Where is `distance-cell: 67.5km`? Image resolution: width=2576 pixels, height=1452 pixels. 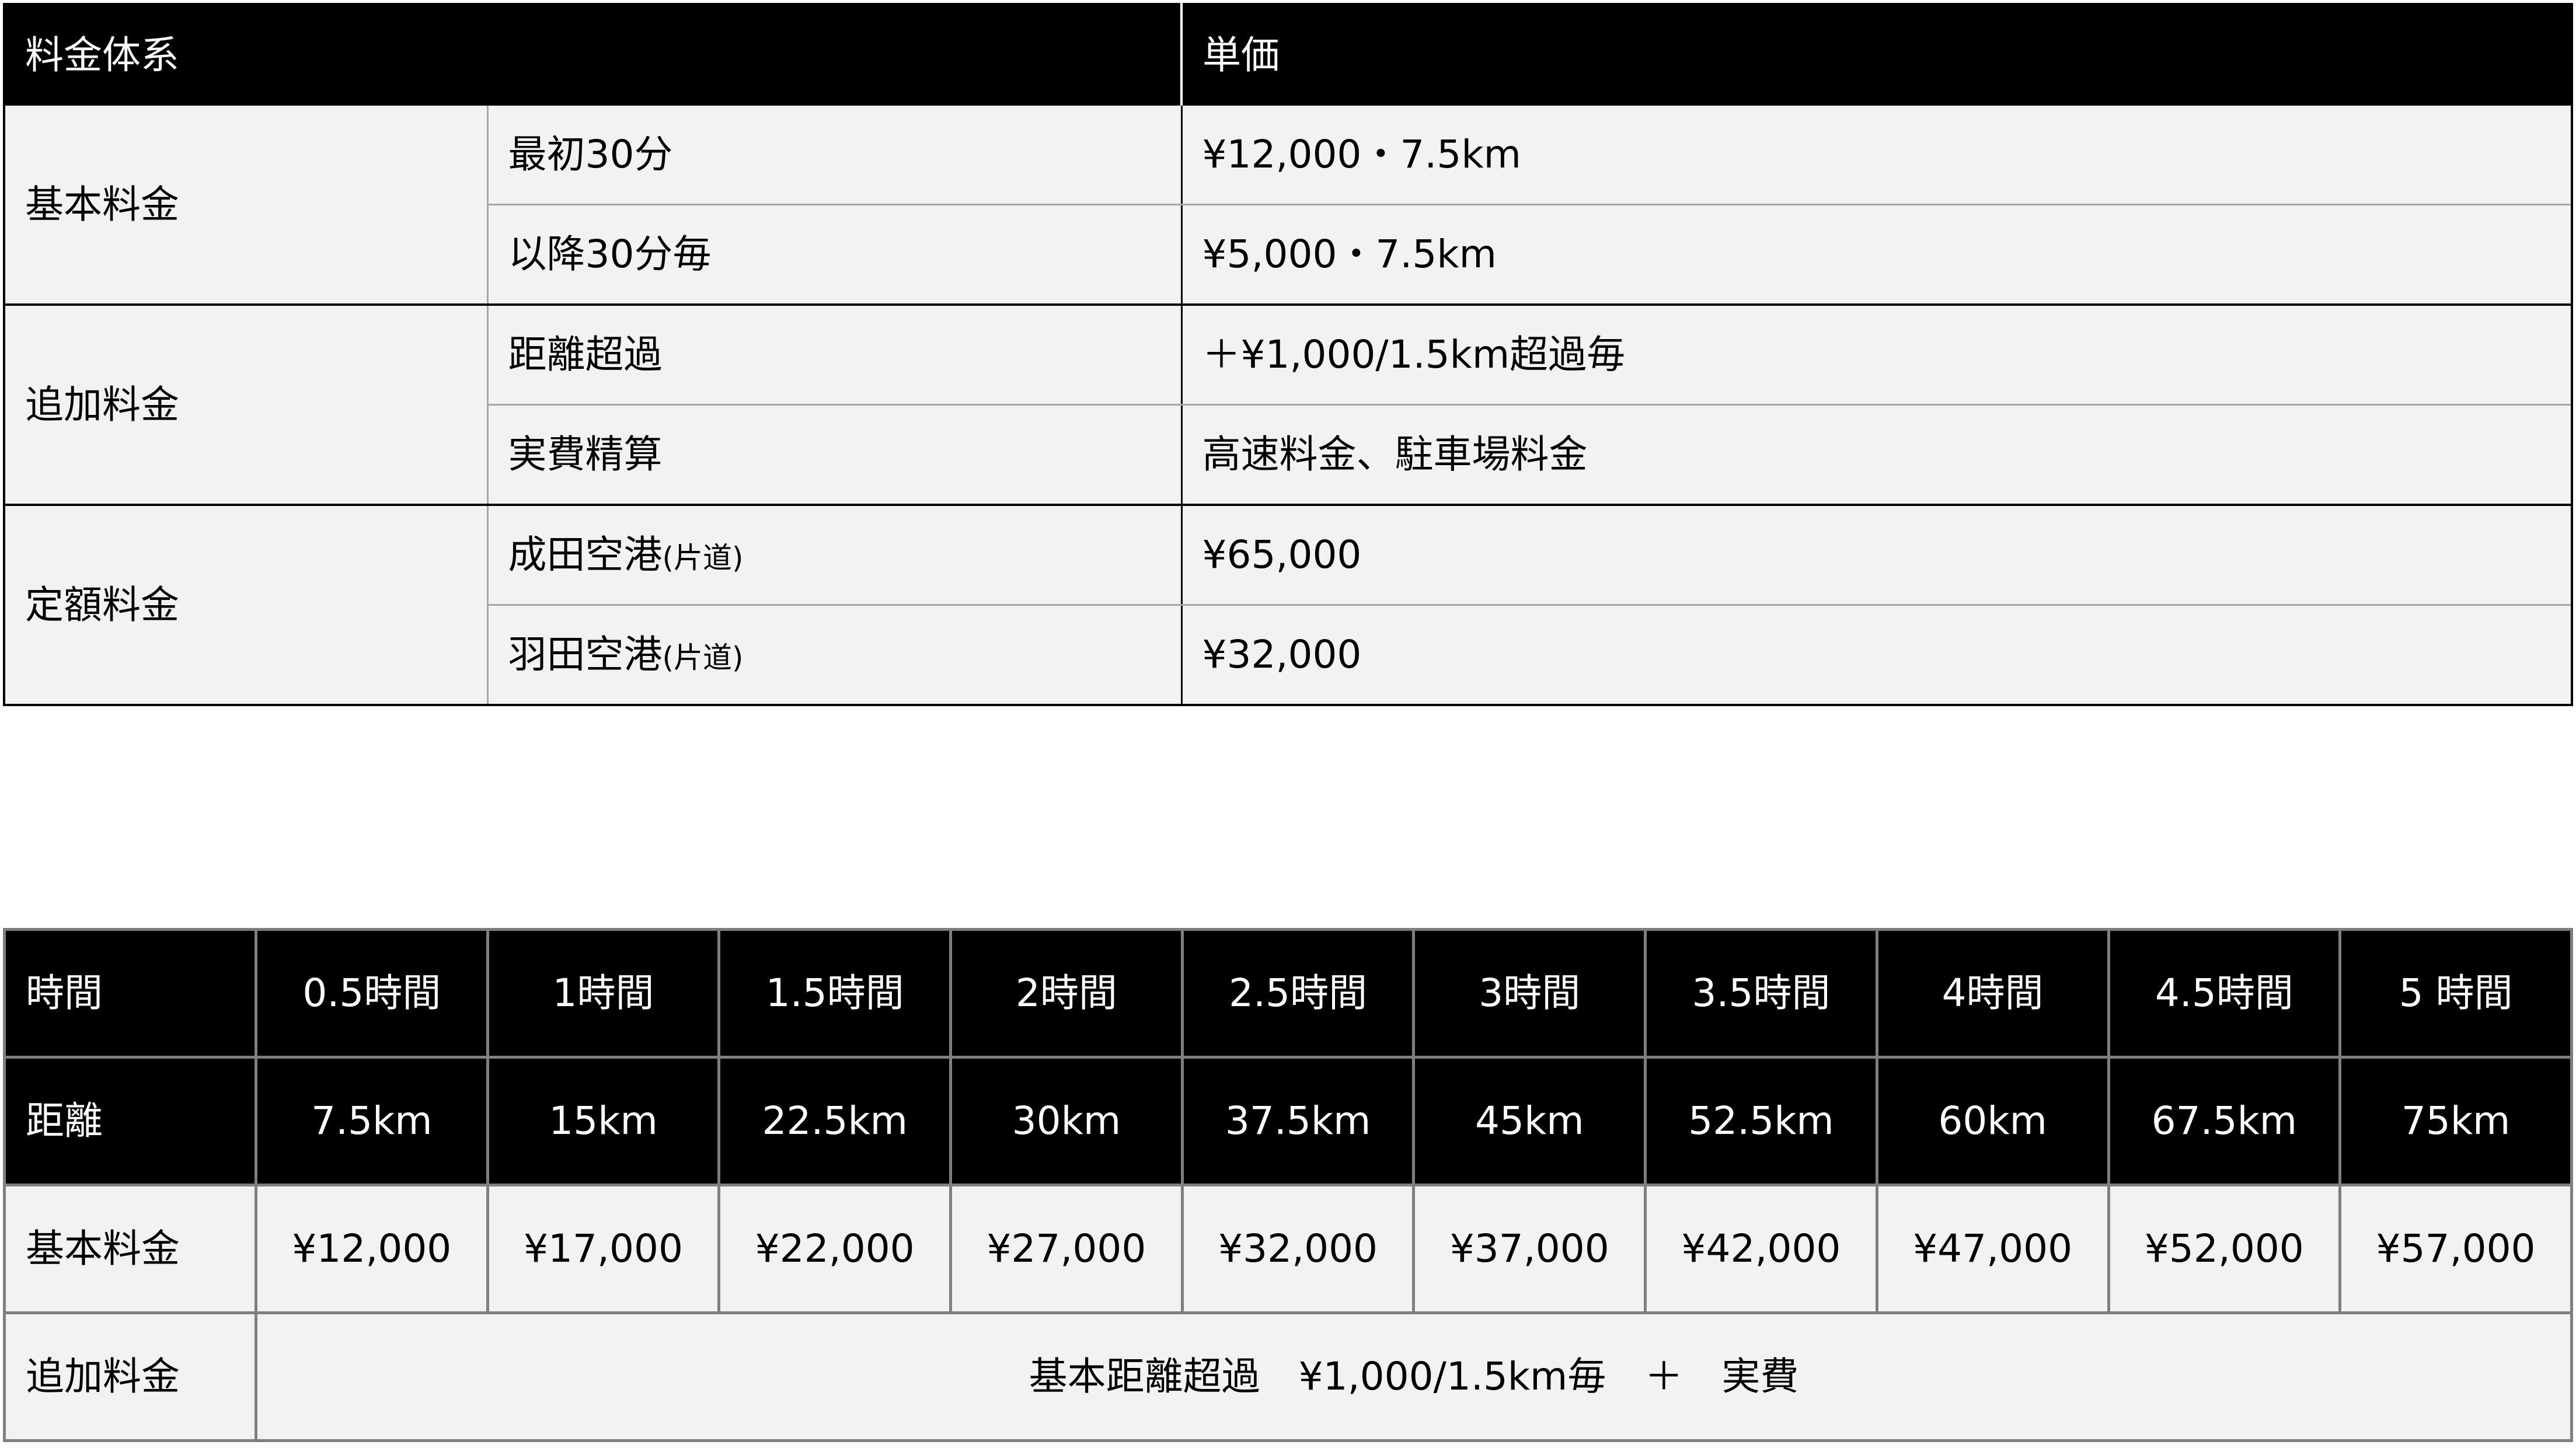 distance-cell: 67.5km is located at coordinates (2225, 1121).